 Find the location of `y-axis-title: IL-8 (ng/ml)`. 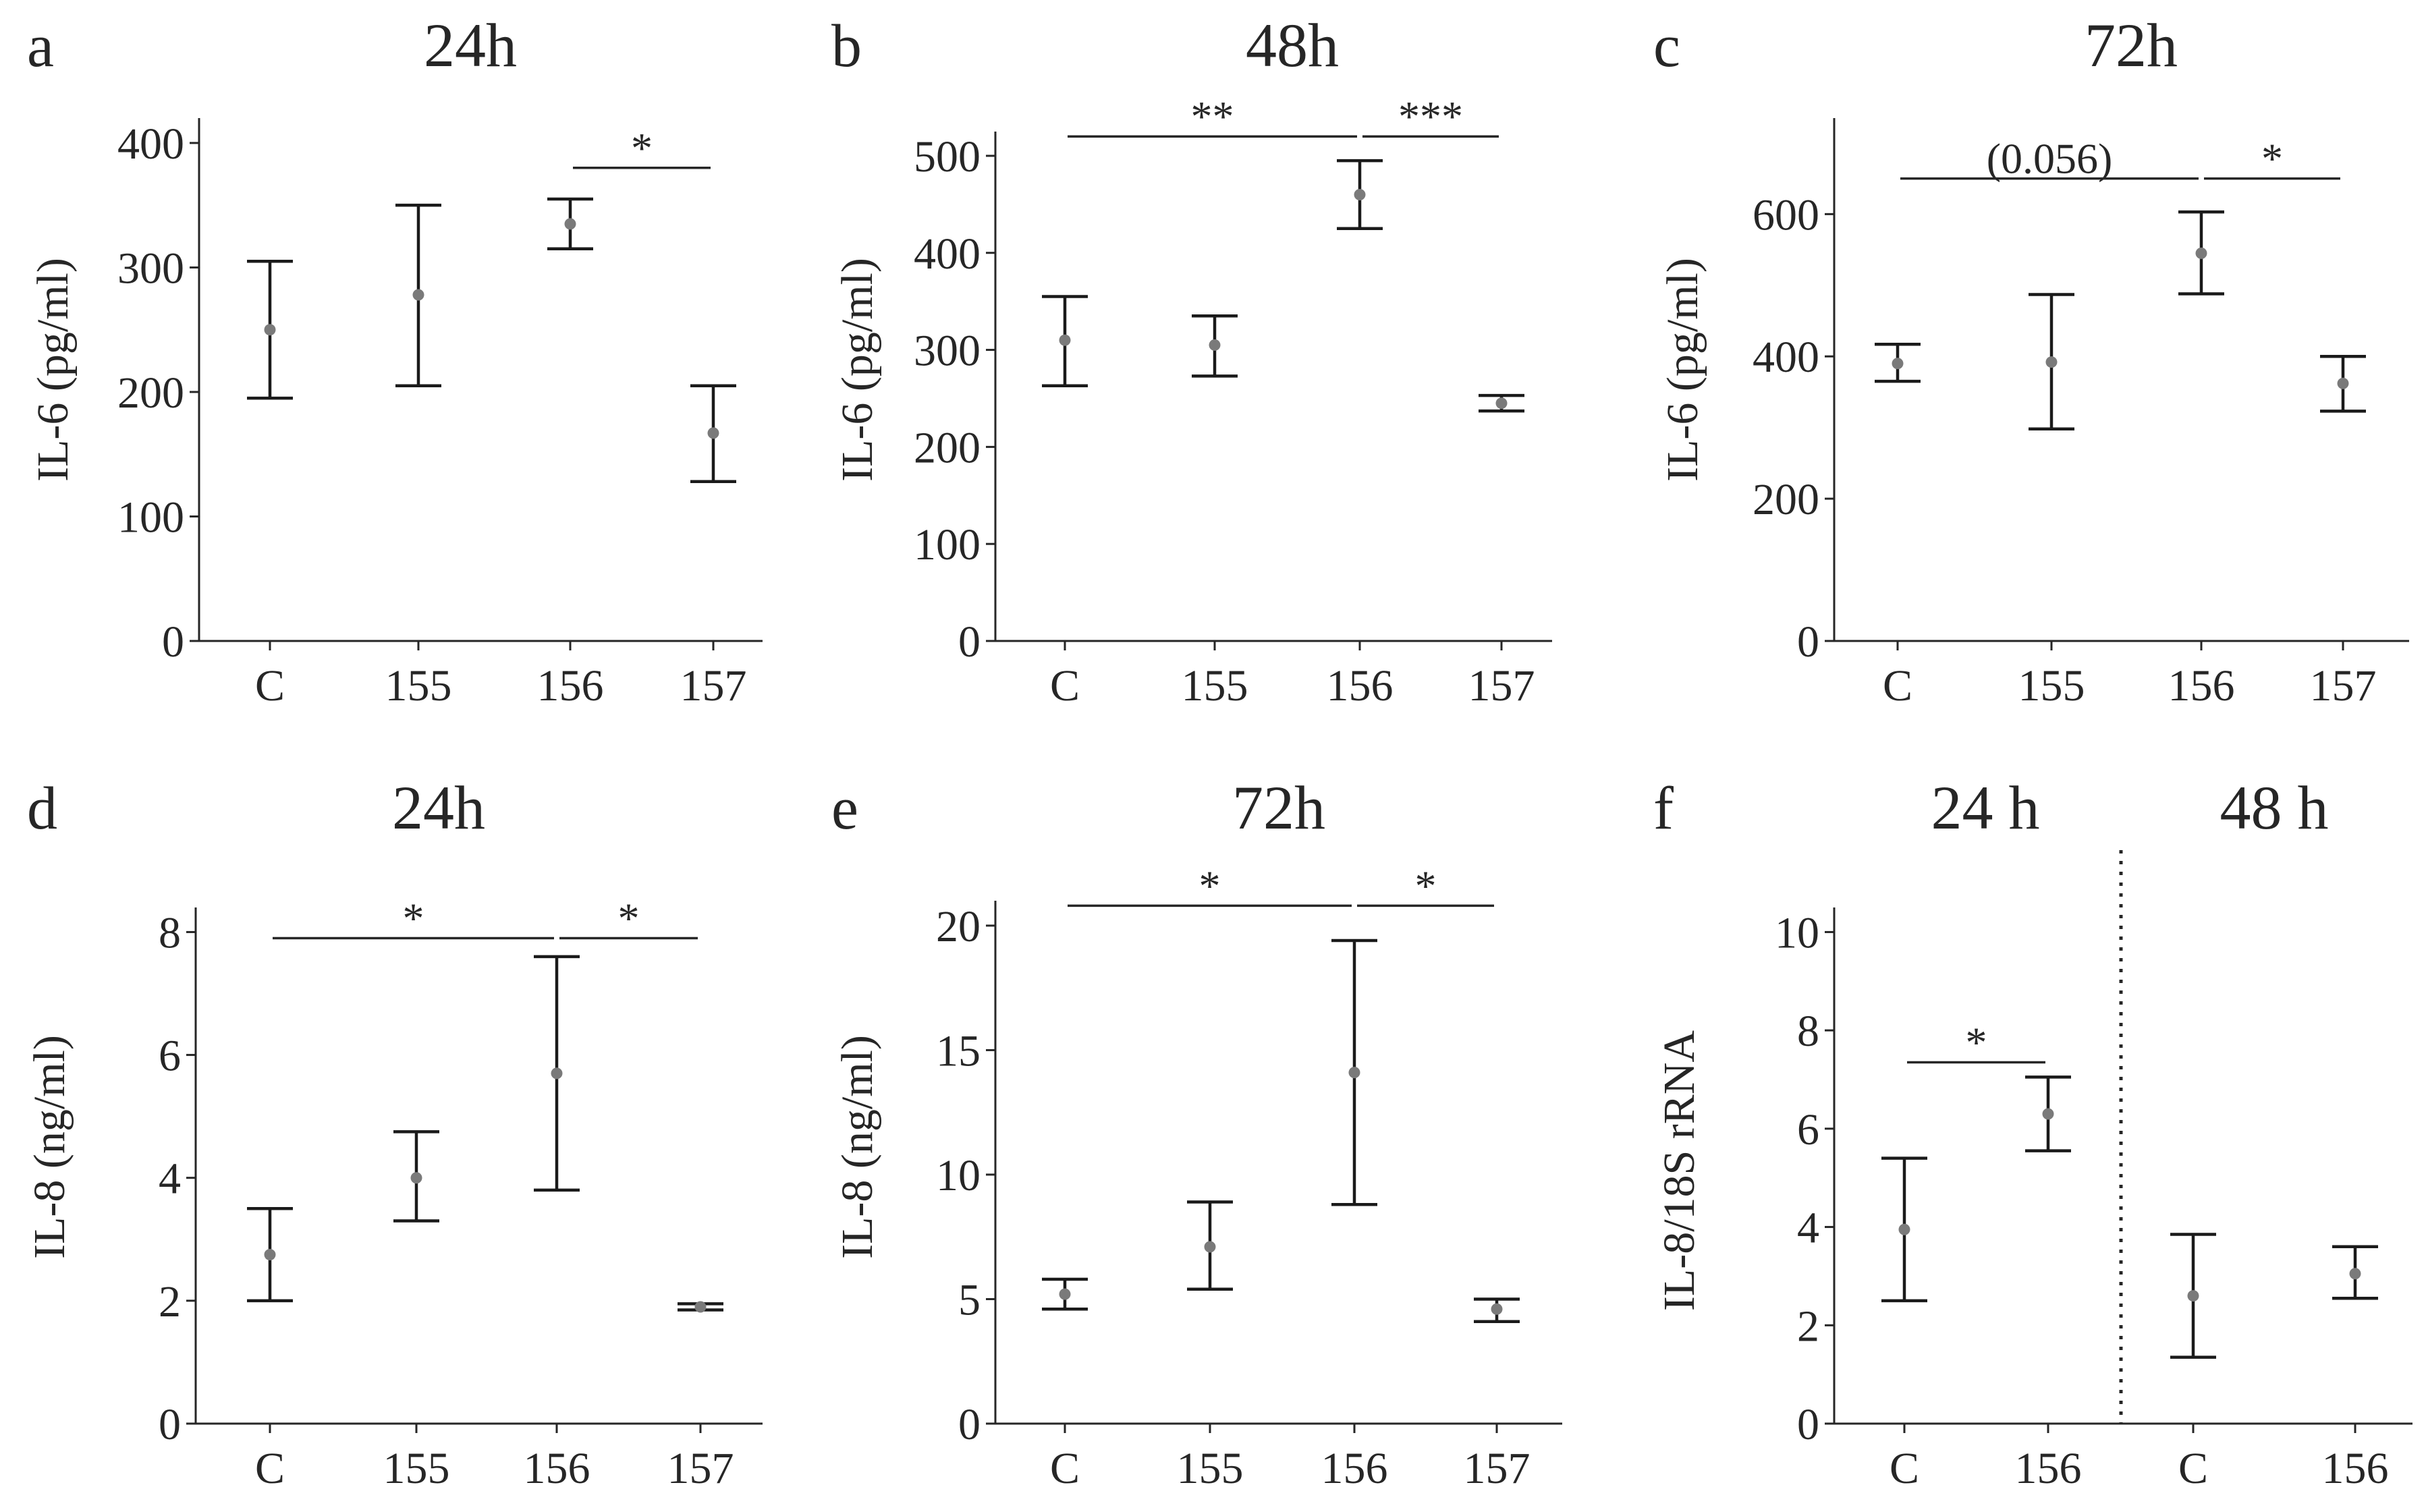

y-axis-title: IL-8 (ng/ml) is located at coordinates (857, 1147).